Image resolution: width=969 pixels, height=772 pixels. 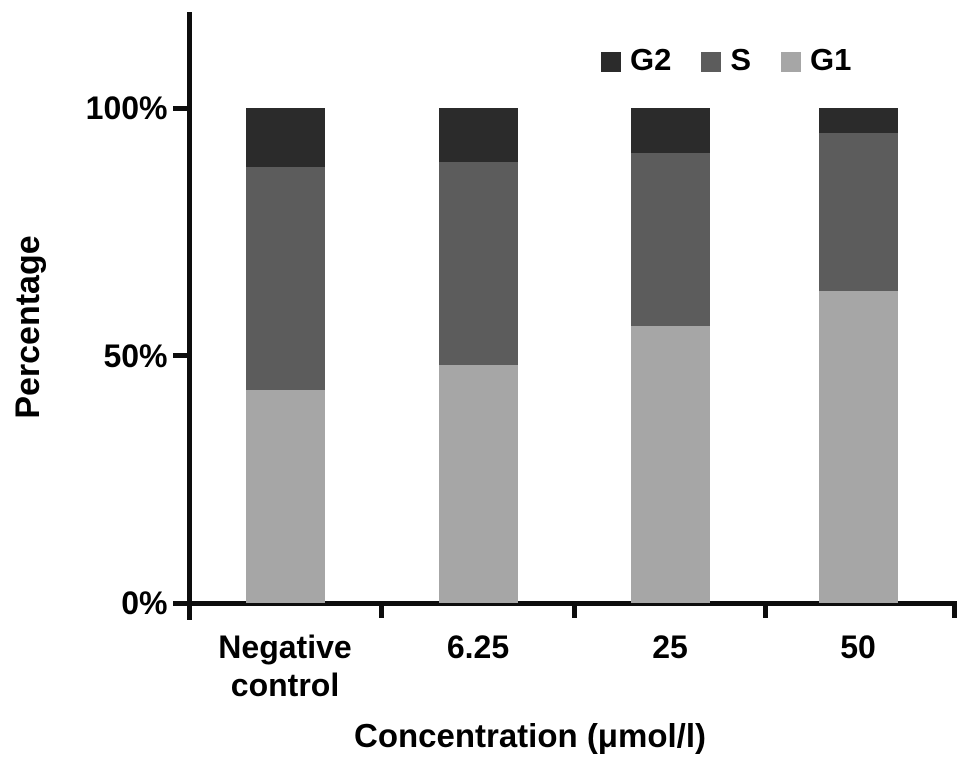 What do you see at coordinates (711, 61) in the screenshot?
I see `legend-swatch-s` at bounding box center [711, 61].